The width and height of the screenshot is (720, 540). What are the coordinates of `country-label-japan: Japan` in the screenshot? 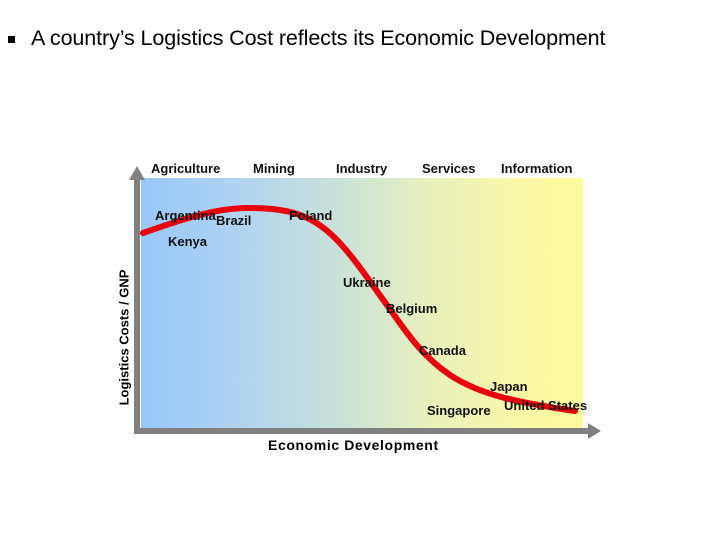 It's located at (509, 386).